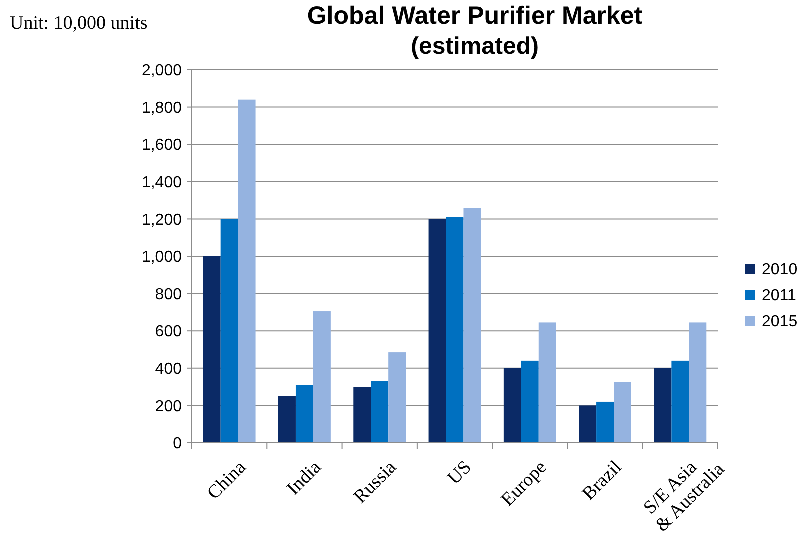 The width and height of the screenshot is (807, 547). I want to click on chart-title: Global Water Purifier Market, so click(475, 16).